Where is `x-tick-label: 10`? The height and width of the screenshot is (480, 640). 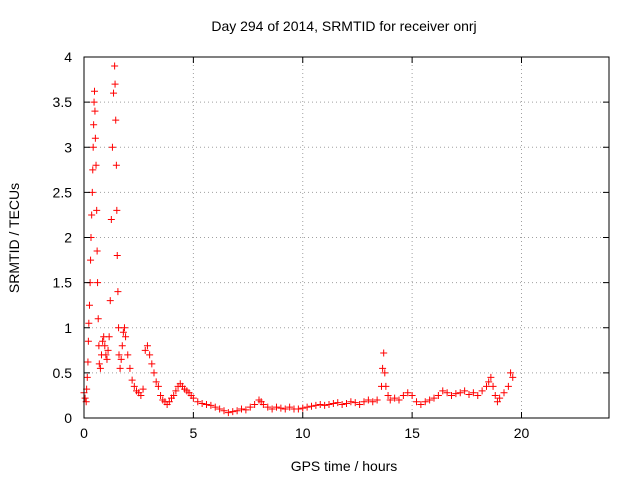
x-tick-label: 10 is located at coordinates (303, 433).